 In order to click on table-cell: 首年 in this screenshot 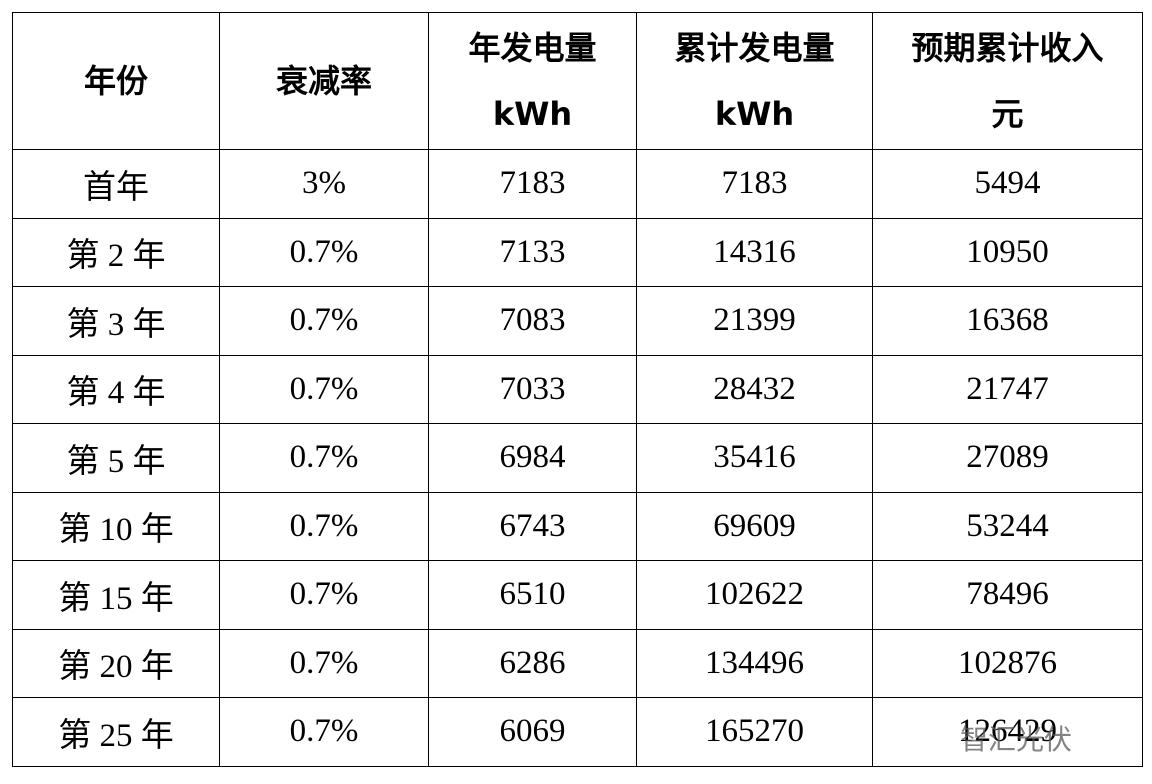, I will do `click(116, 184)`.